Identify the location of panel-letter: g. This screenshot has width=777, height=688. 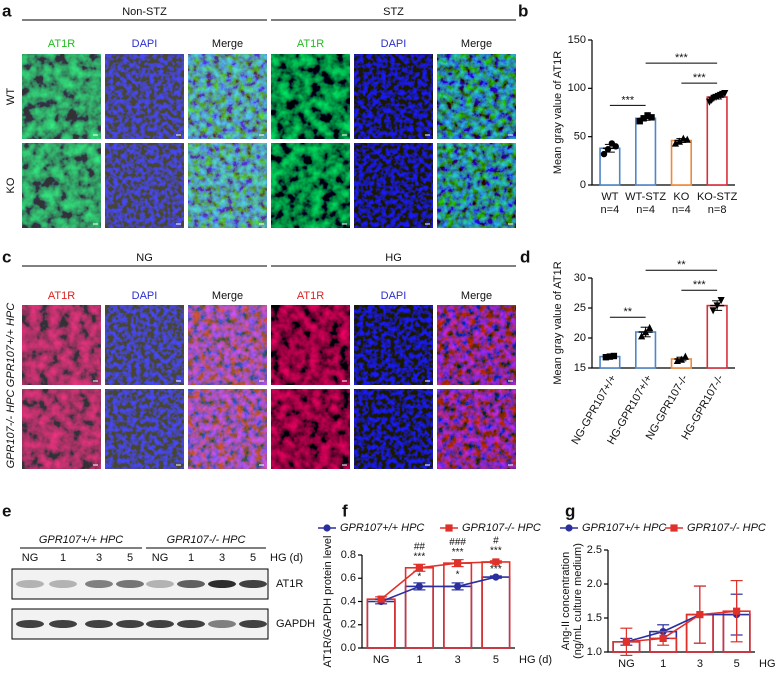
(570, 510).